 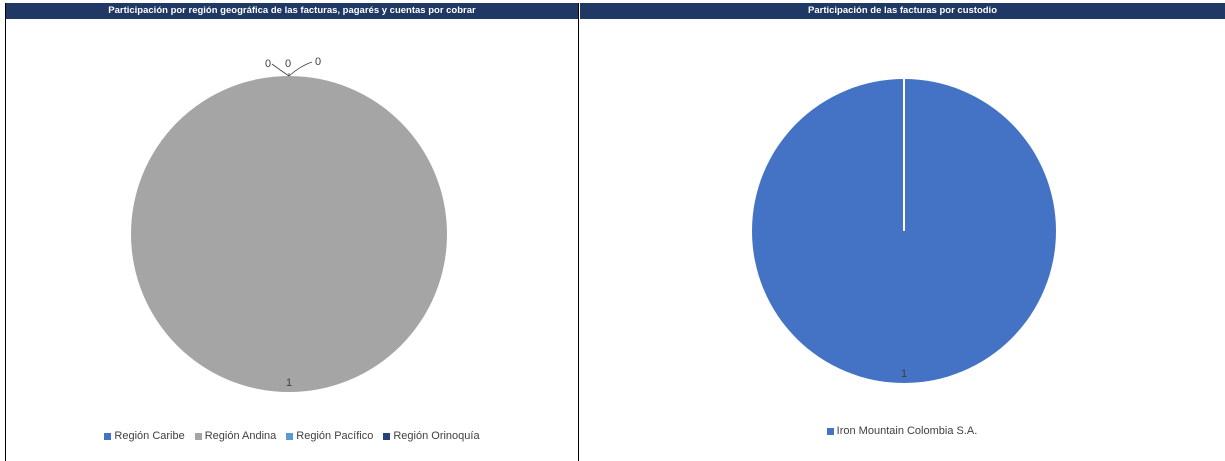 I want to click on legend-label: Región Orinoquía, so click(x=436, y=436).